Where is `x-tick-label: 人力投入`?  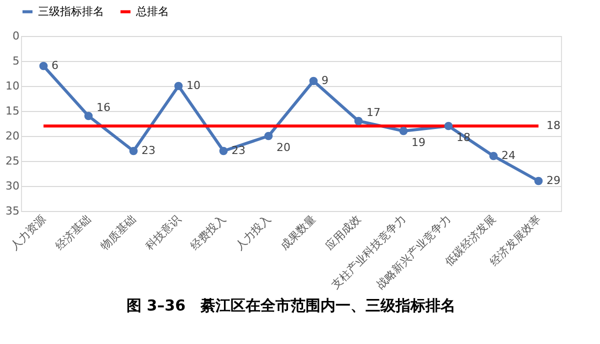
x-tick-label: 人力投入 is located at coordinates (253, 232).